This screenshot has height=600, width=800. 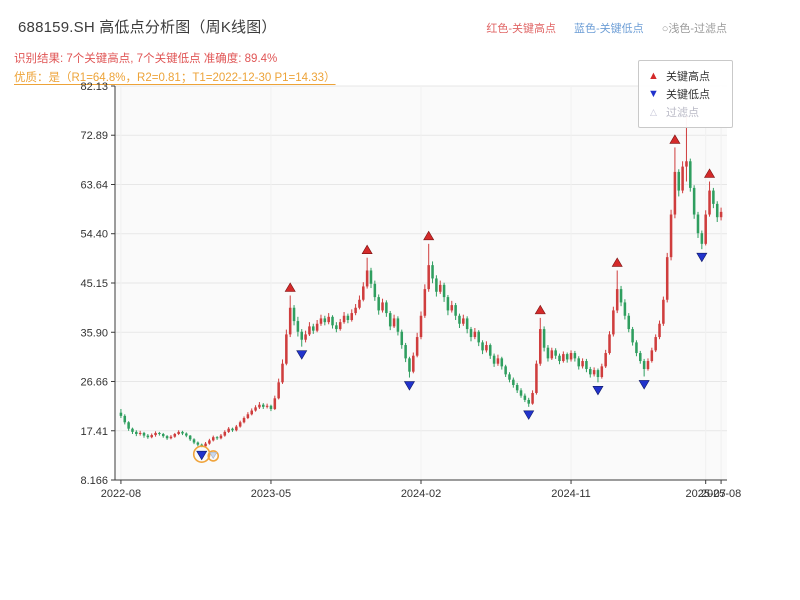 I want to click on chart-legend-box: ▲ 关键高点 ▼ 关键低点 △ 过滤点, so click(x=685, y=94).